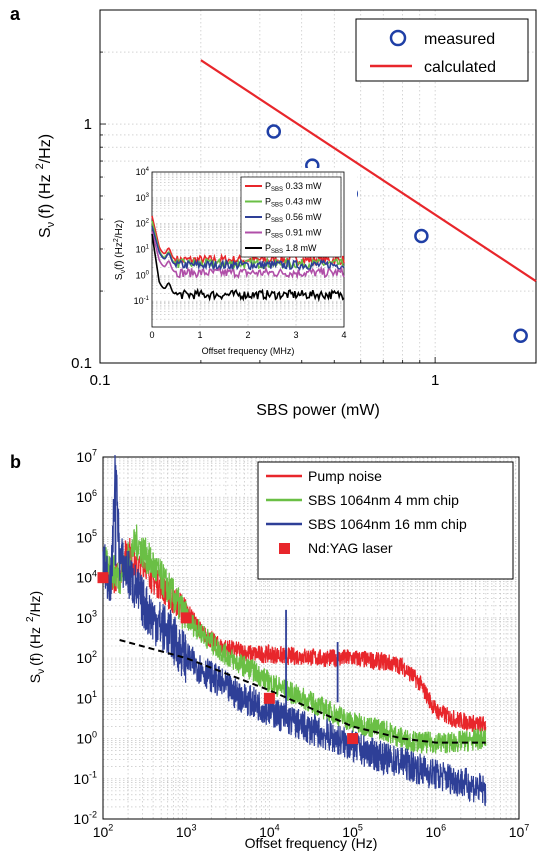 The height and width of the screenshot is (853, 541). What do you see at coordinates (86, 576) in the screenshot?
I see `panel-b-y-tick-label: 10⁴` at bounding box center [86, 576].